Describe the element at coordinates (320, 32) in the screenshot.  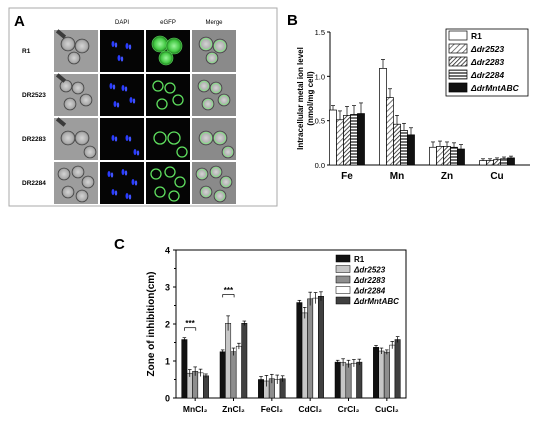
I see `y-tick-label: 1.5` at that location.